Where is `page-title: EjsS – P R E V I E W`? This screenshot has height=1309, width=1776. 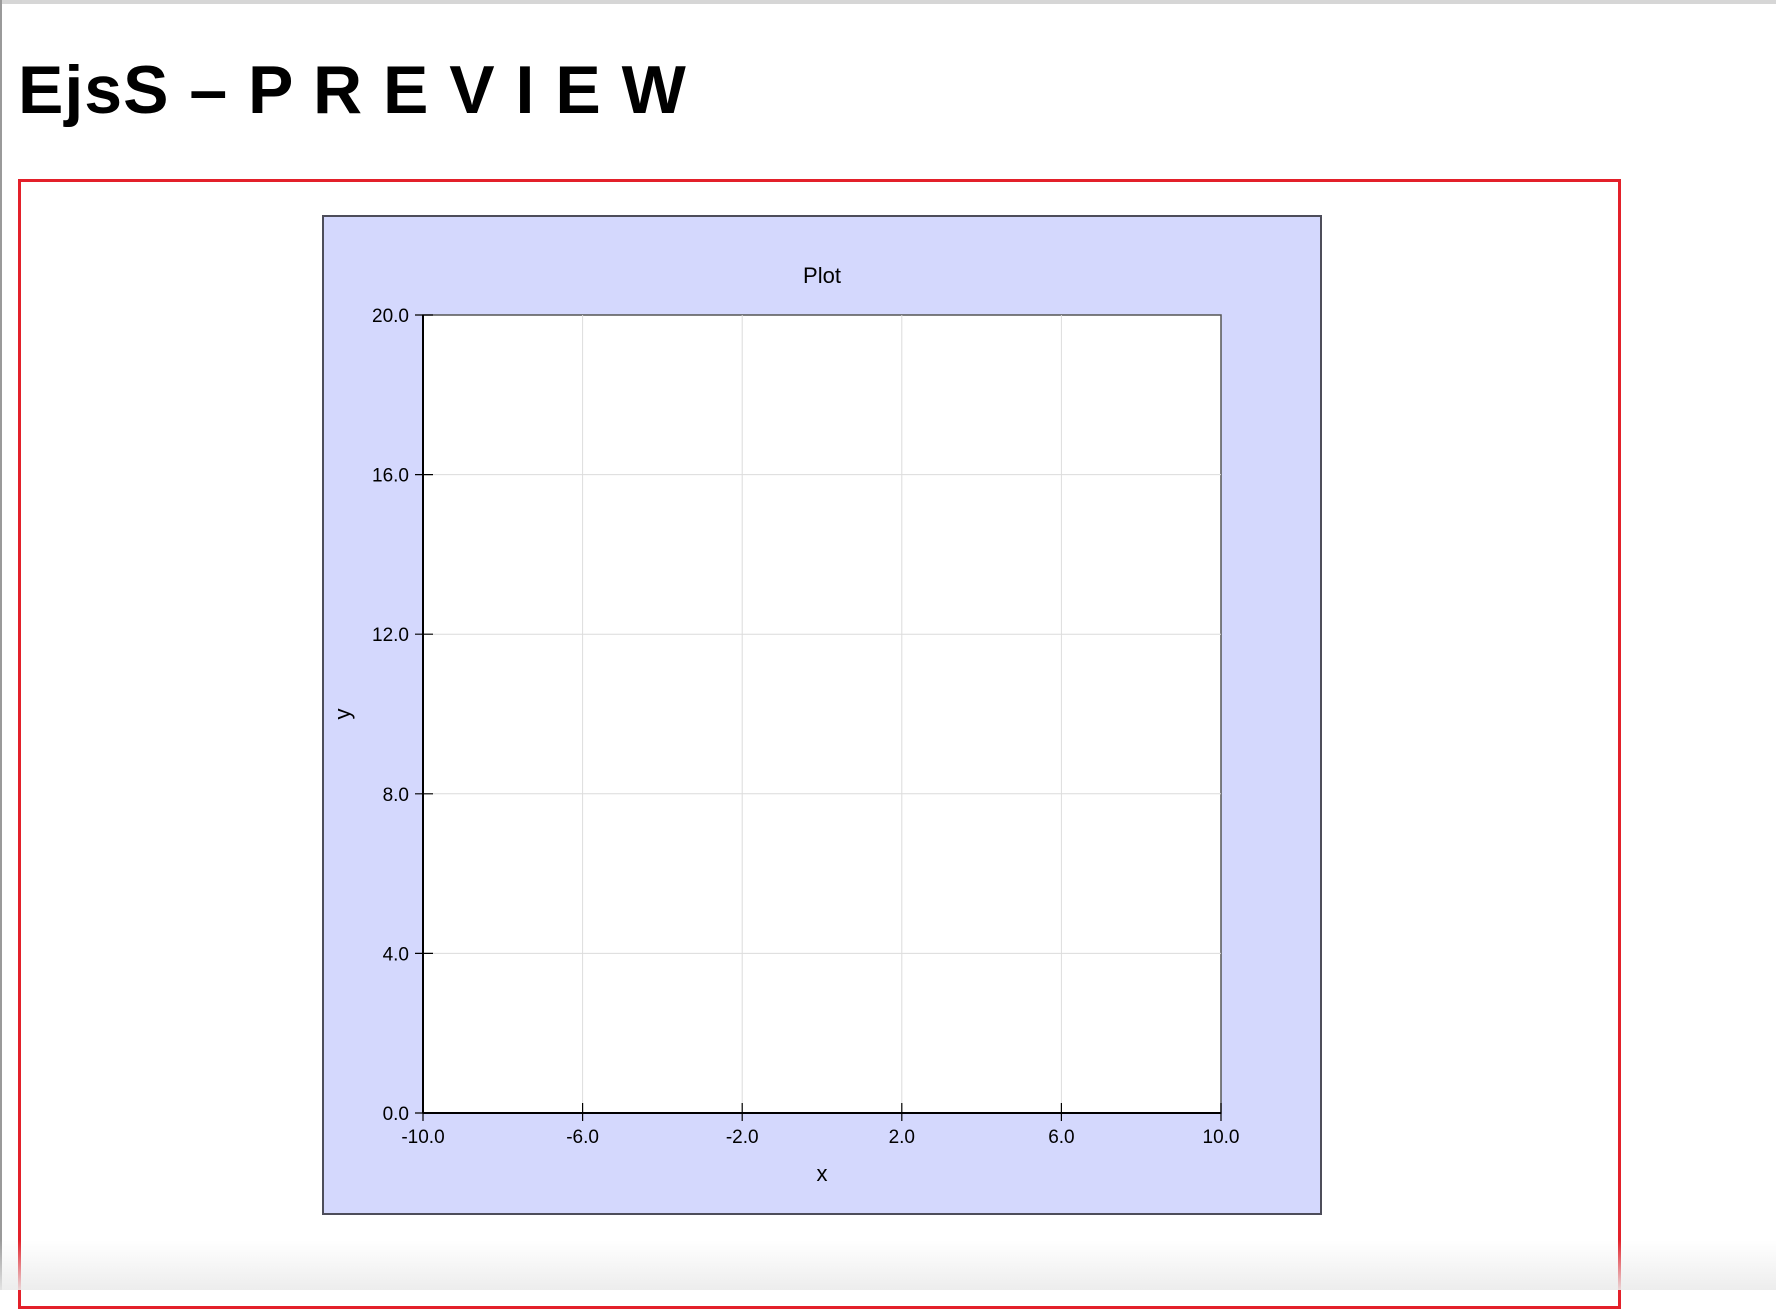
page-title: EjsS – P R E V I E W is located at coordinates (352, 90).